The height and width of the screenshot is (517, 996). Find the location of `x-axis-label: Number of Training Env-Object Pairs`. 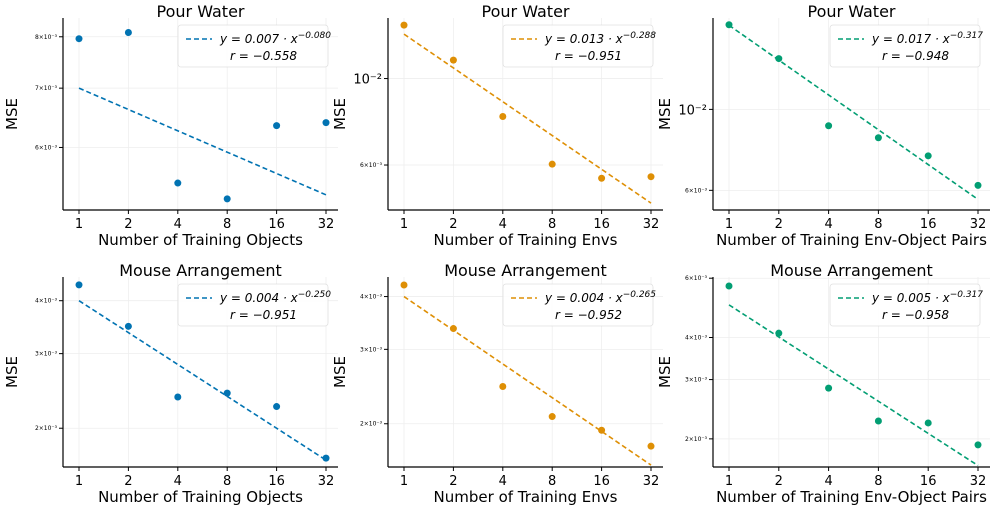

x-axis-label: Number of Training Env-Object Pairs is located at coordinates (851, 240).